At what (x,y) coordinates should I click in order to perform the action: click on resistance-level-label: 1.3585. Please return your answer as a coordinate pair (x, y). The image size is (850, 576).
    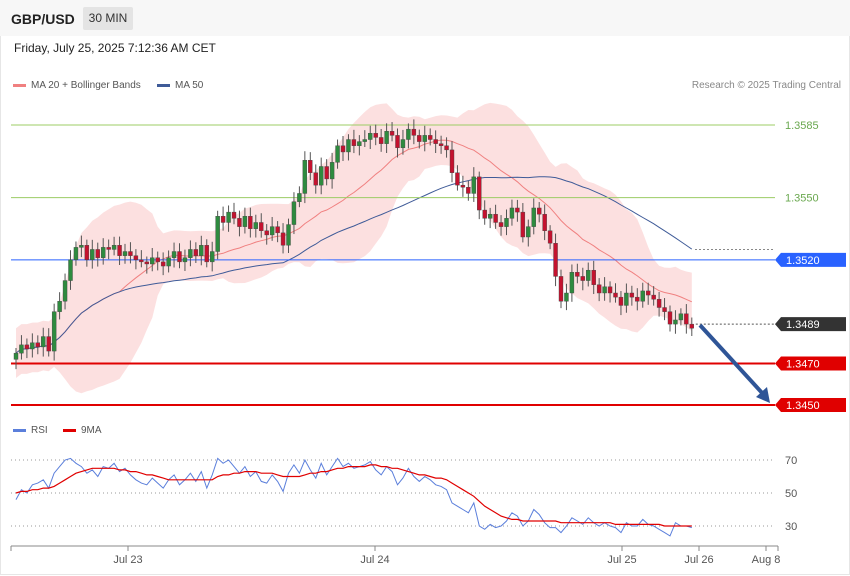
    Looking at the image, I should click on (802, 126).